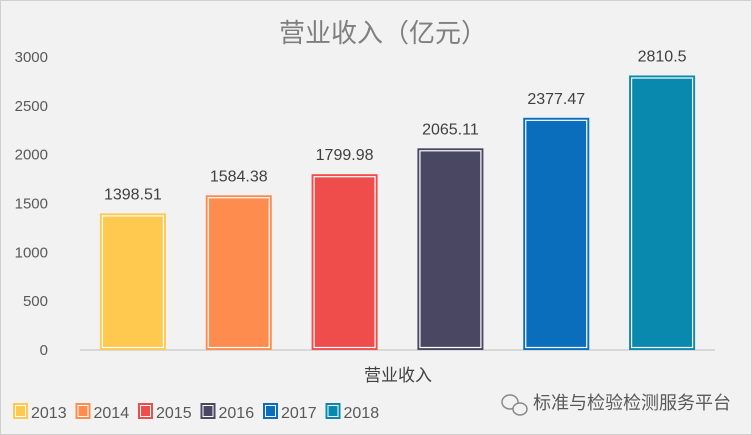 The image size is (752, 435). I want to click on legend: 2013 2014 2015 2016 2017 2018, so click(196, 412).